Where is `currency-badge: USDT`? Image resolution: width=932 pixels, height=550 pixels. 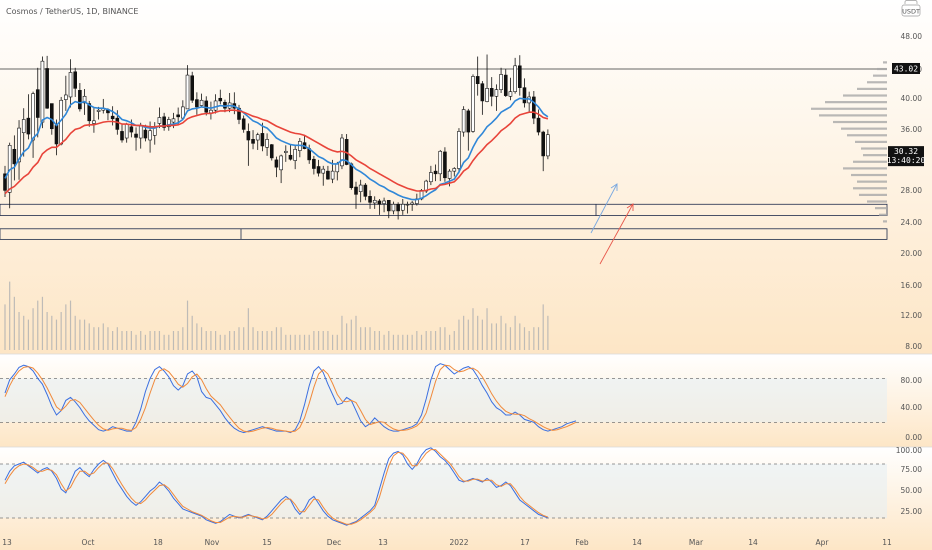
currency-badge: USDT is located at coordinates (911, 8).